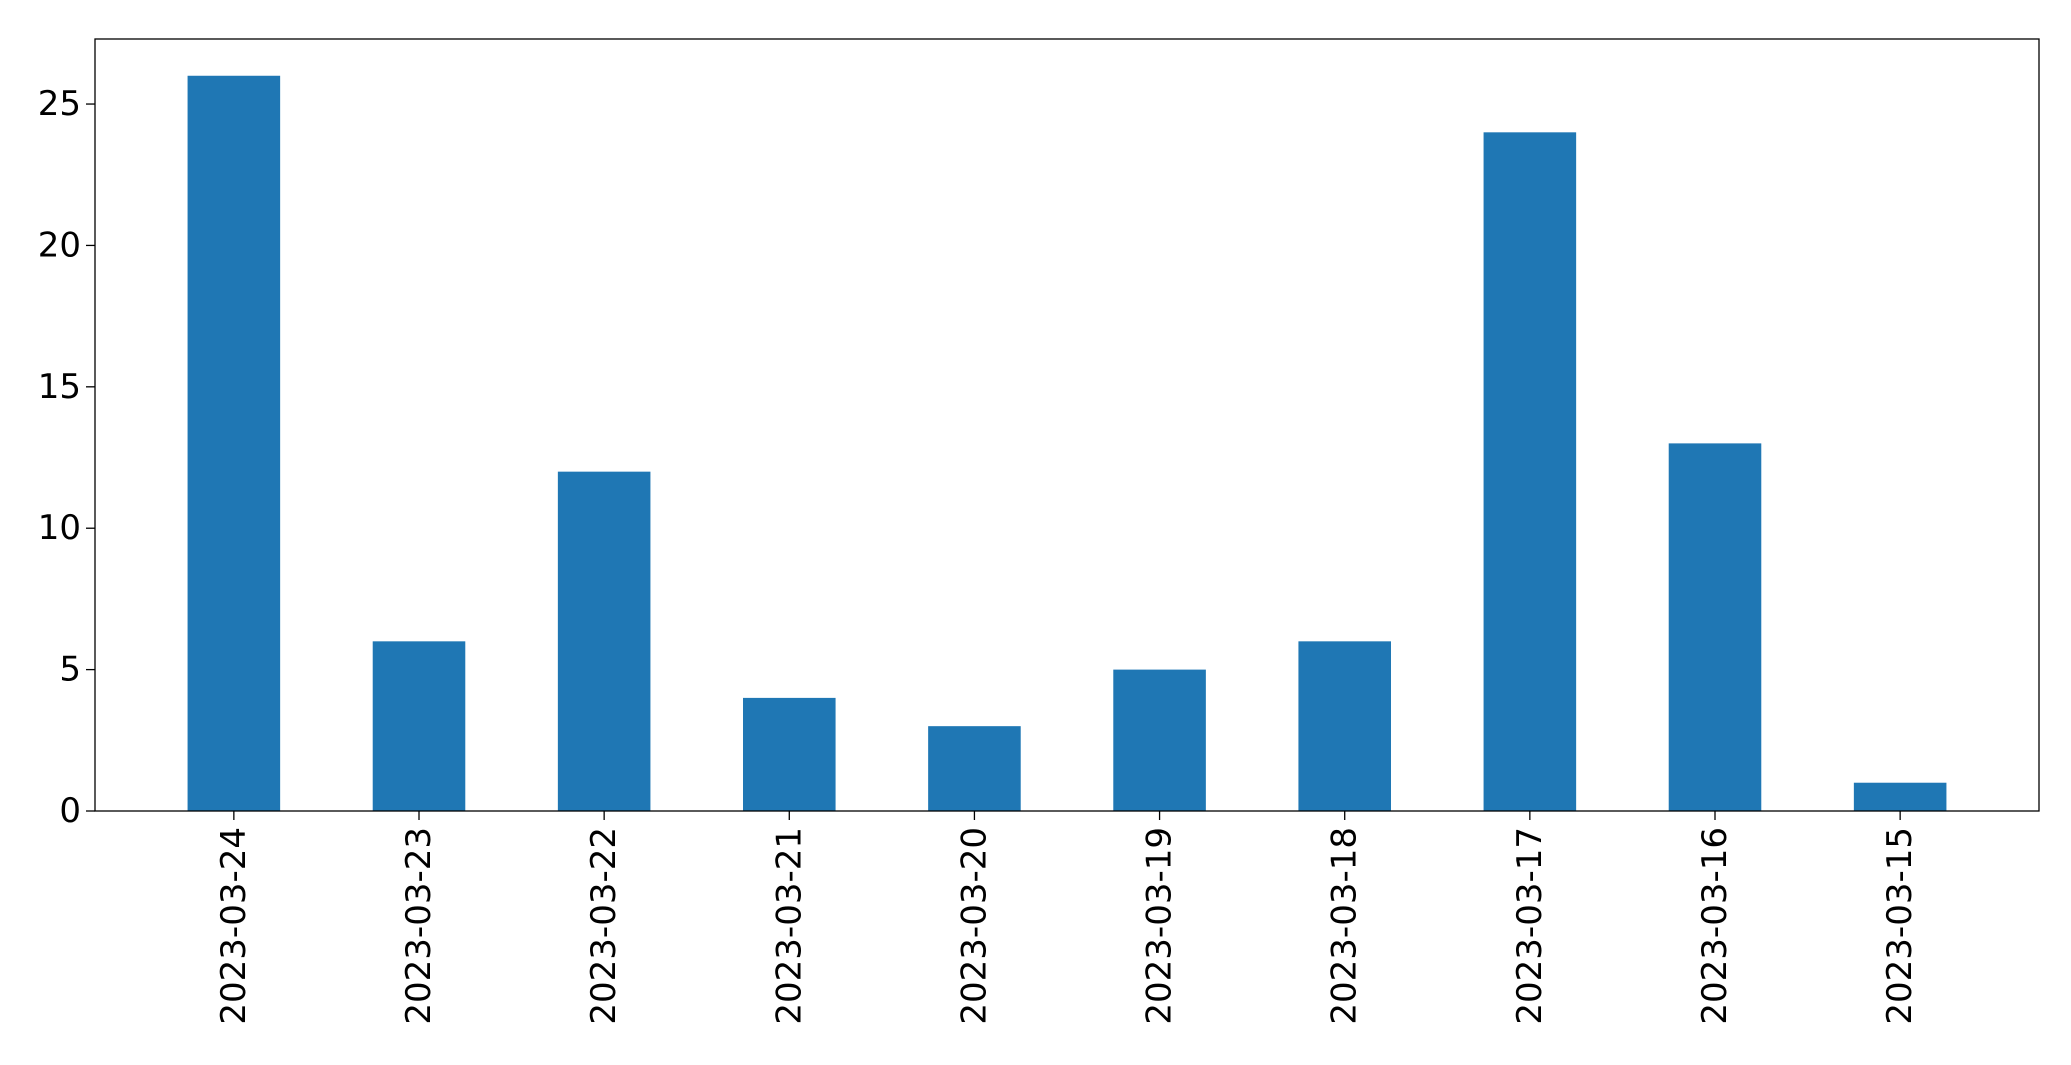 Image resolution: width=2071 pixels, height=1065 pixels. What do you see at coordinates (59, 245) in the screenshot?
I see `y-tick-label: 20` at bounding box center [59, 245].